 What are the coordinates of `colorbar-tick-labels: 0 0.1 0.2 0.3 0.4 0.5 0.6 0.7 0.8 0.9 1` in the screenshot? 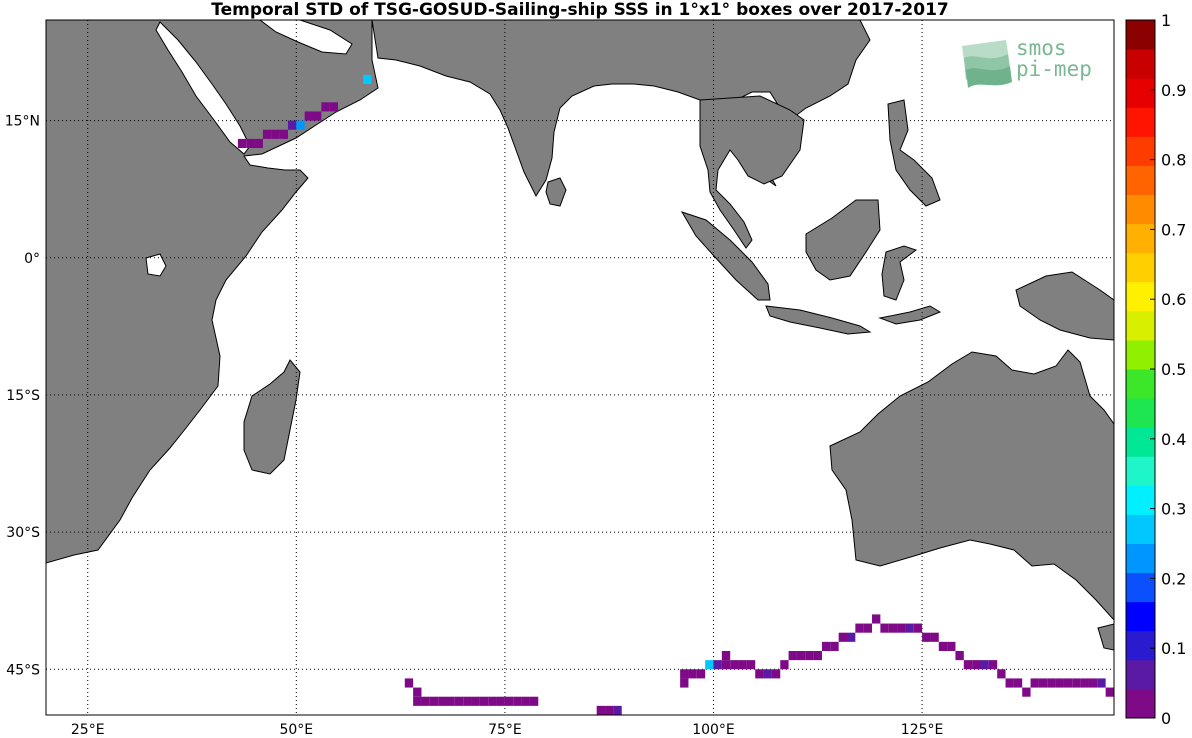 It's located at (1168, 369).